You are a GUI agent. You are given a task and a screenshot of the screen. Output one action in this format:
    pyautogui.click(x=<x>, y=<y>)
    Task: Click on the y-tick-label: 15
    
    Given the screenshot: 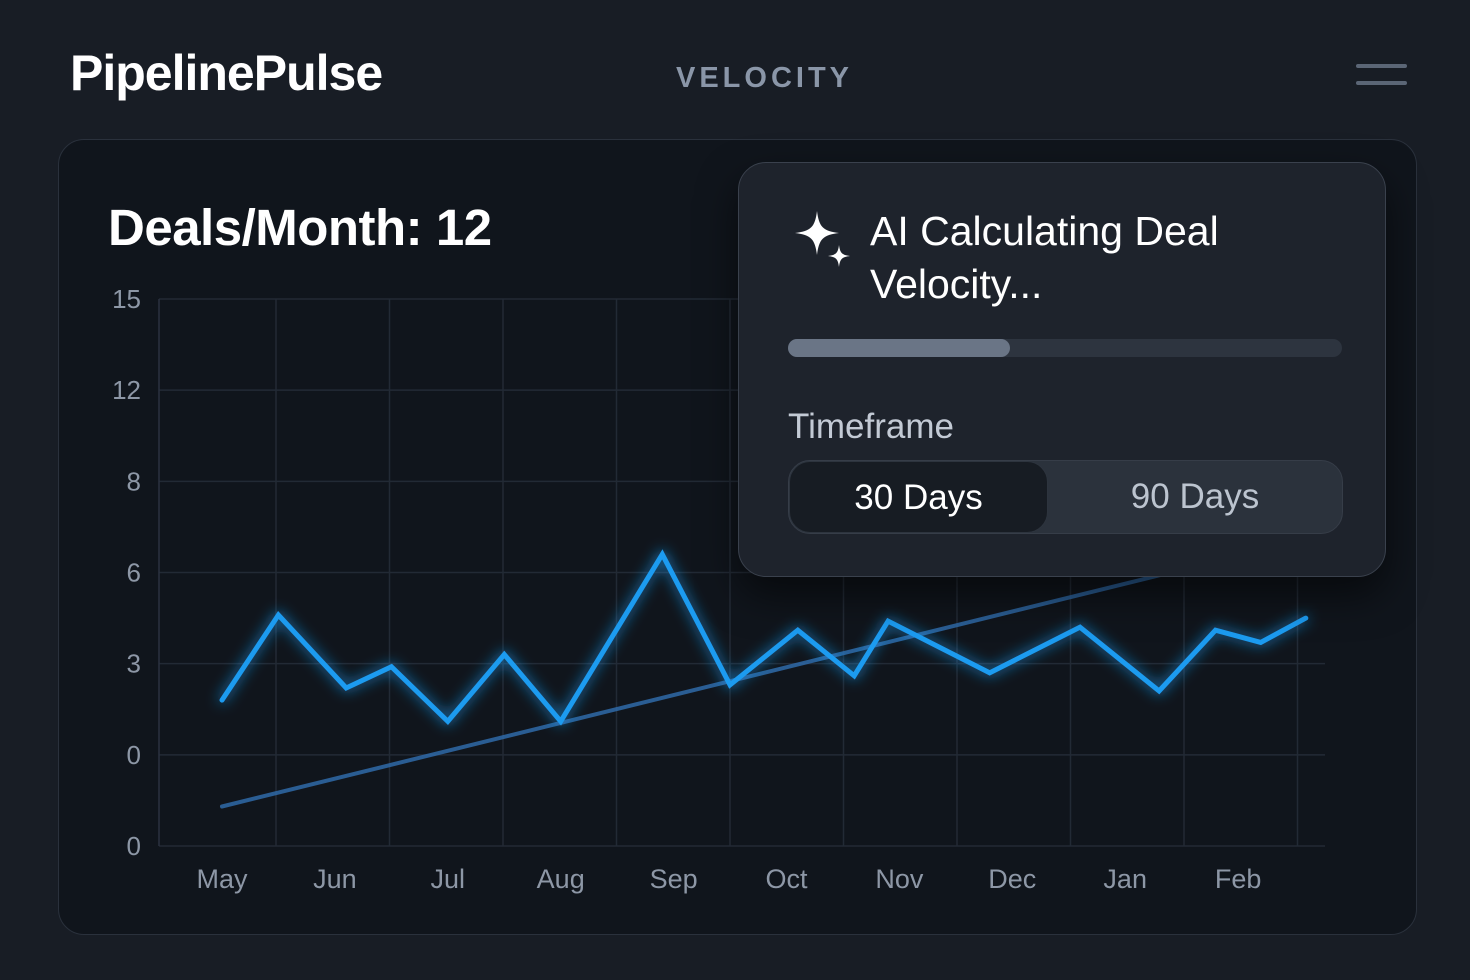 What is the action you would take?
    pyautogui.click(x=126, y=299)
    